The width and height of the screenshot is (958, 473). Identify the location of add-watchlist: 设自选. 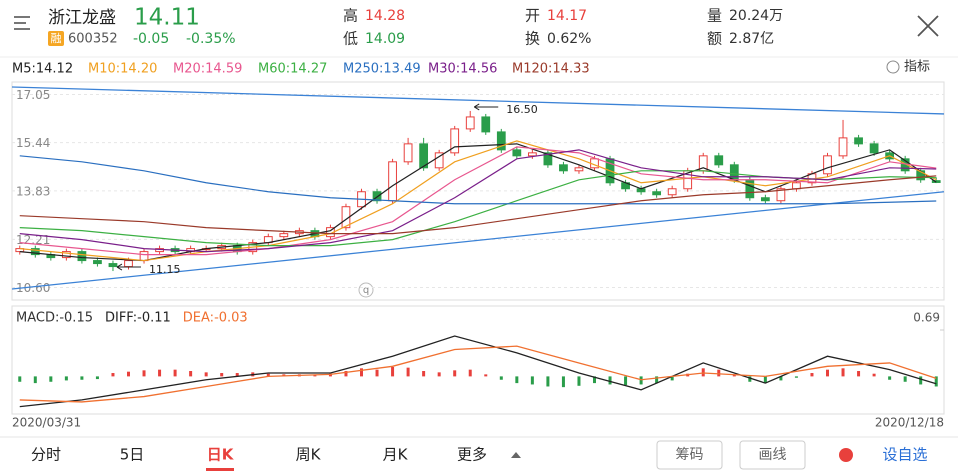
(904, 455).